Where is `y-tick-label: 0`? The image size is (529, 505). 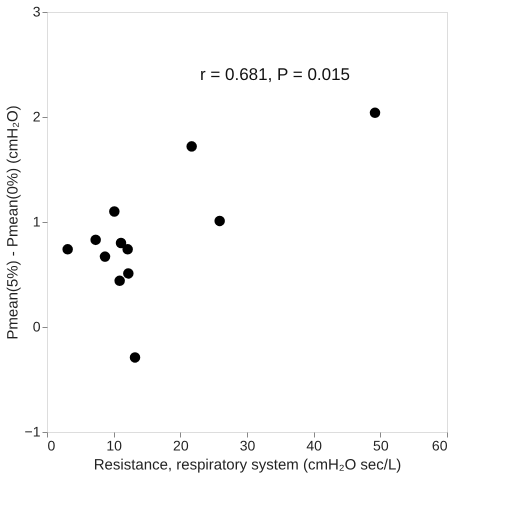 y-tick-label: 0 is located at coordinates (36, 326).